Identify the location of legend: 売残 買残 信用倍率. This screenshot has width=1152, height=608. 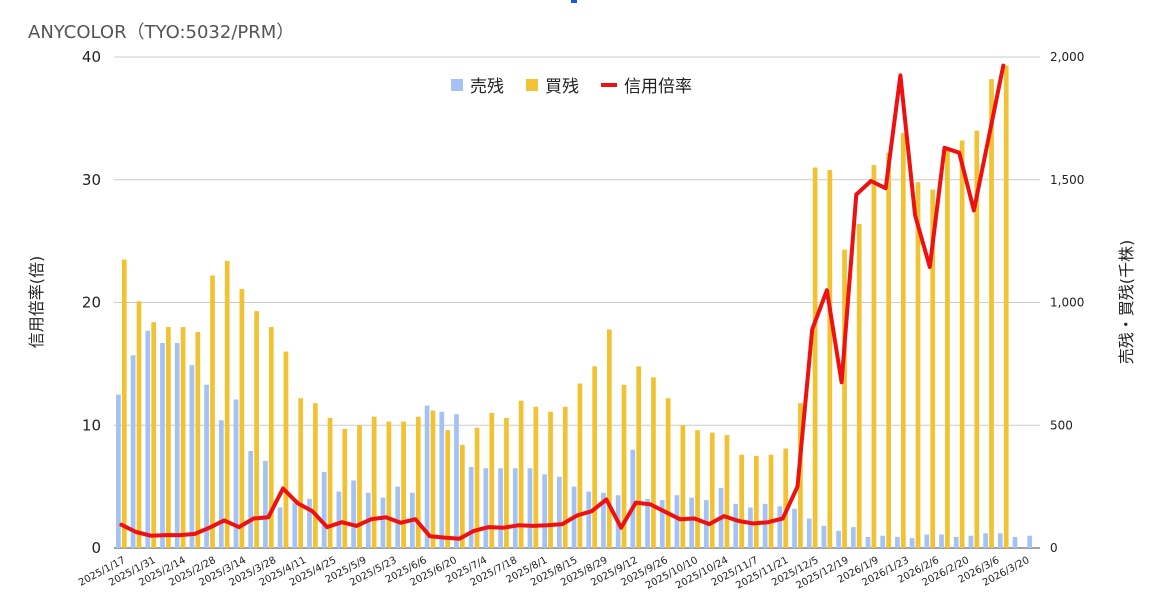
(571, 87).